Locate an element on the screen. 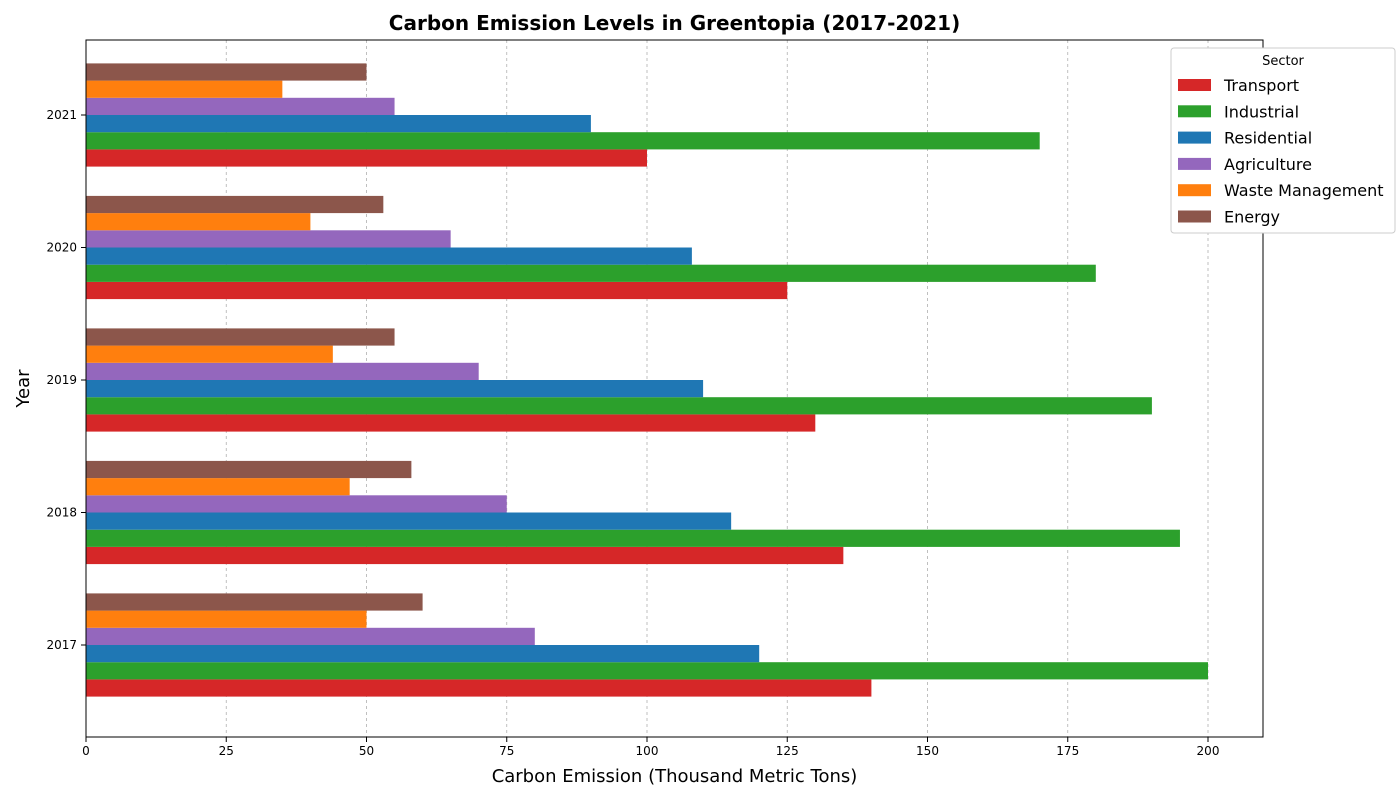 The width and height of the screenshot is (1400, 800). bar-residential-2020 is located at coordinates (389, 256).